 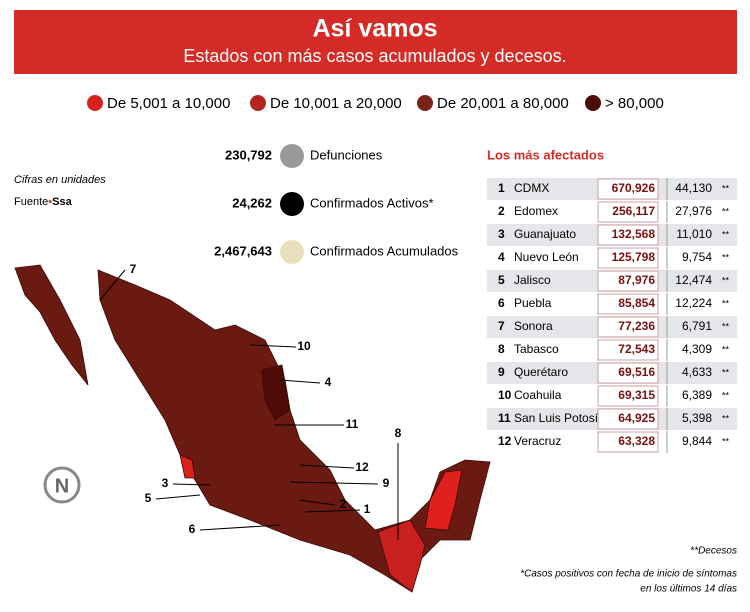 I want to click on source-name: Ssa, so click(x=62, y=202).